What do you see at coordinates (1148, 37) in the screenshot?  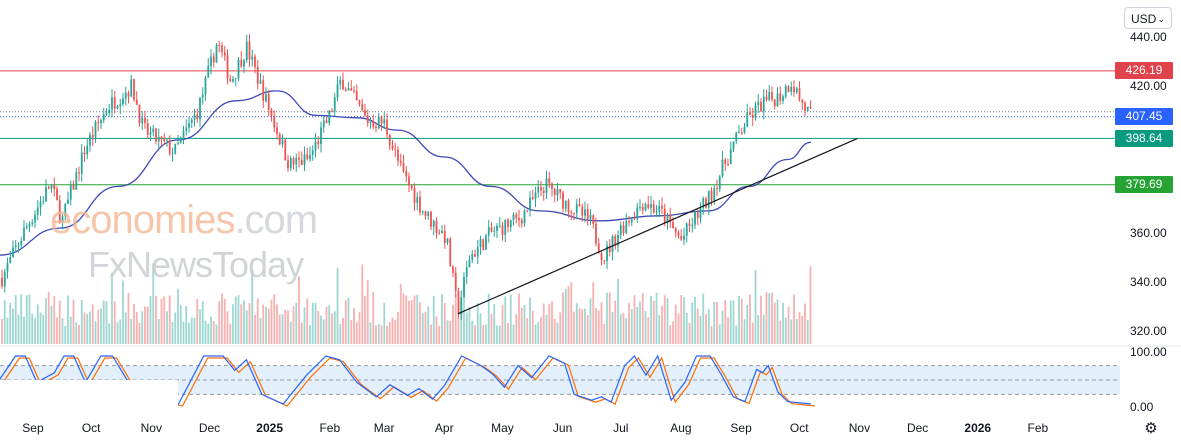 I see `y-axis-tick: 440.00` at bounding box center [1148, 37].